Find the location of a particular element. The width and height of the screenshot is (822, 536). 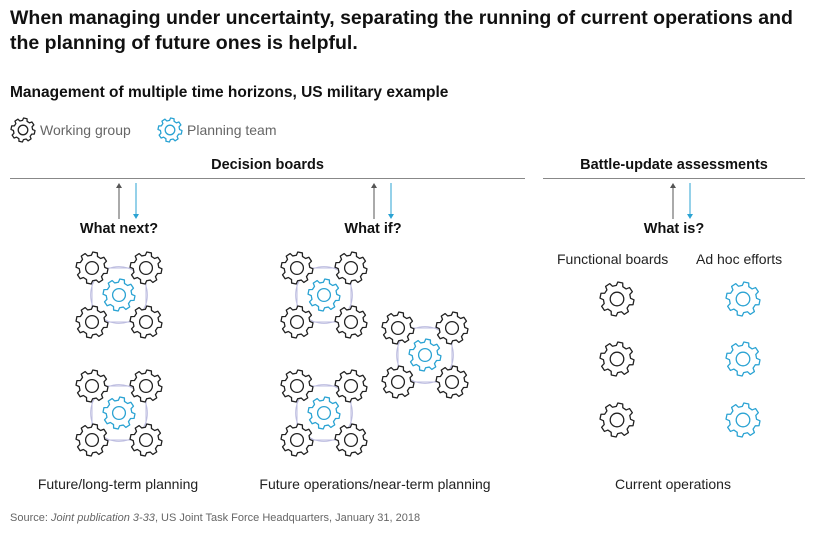

label-functional-boards: Functional boards is located at coordinates (613, 259).